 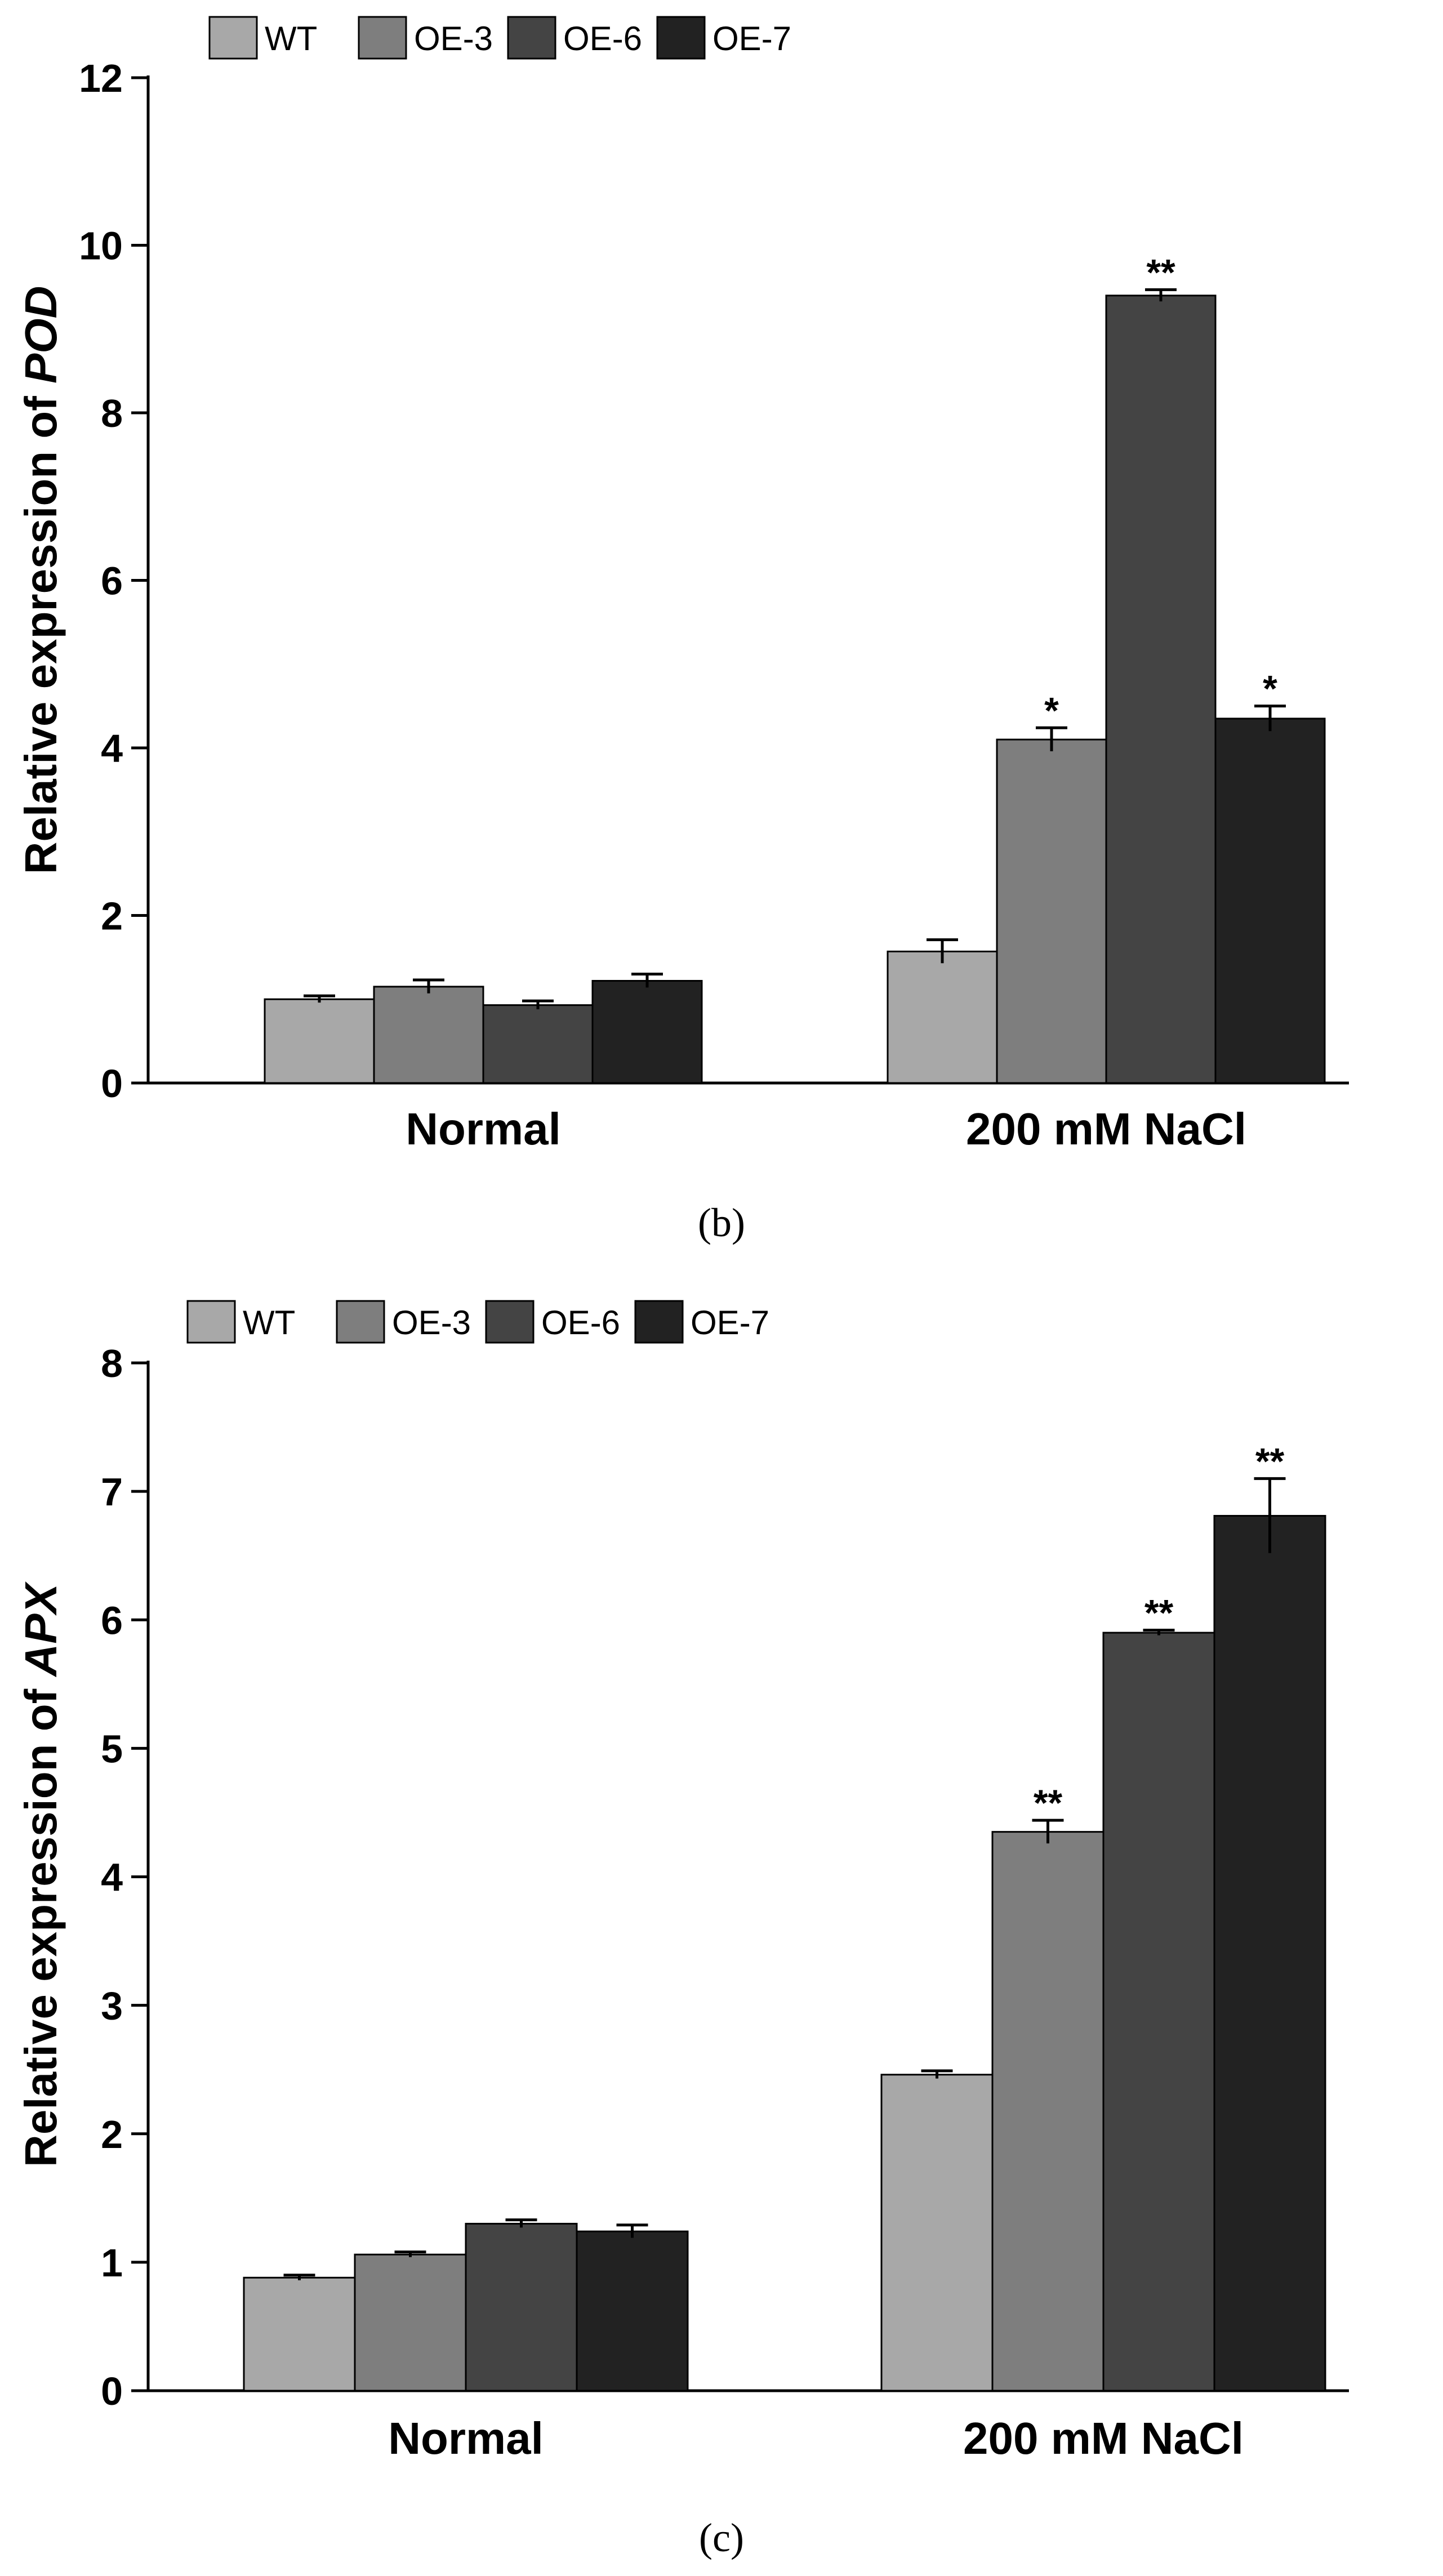 I want to click on panel-label: (b), so click(x=721, y=1222).